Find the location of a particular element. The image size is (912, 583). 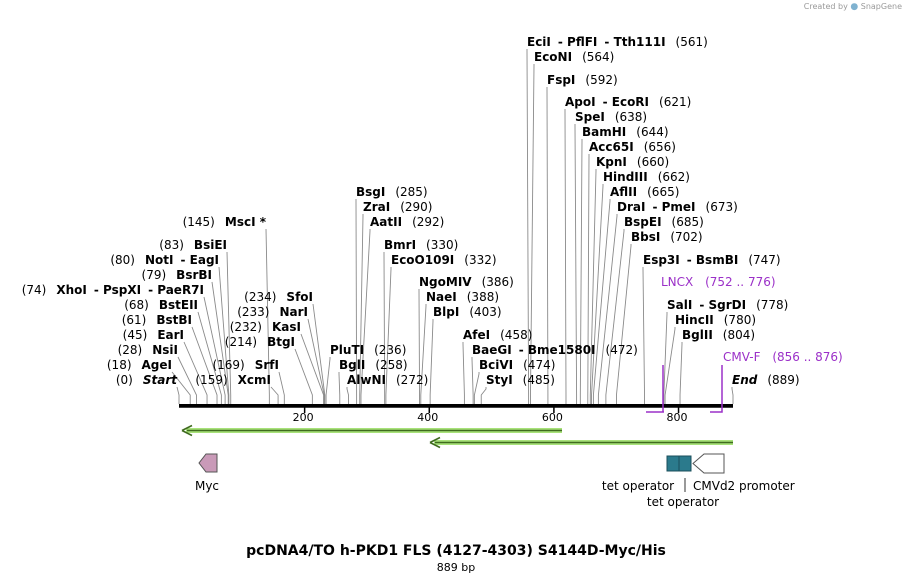

leader-bsiei is located at coordinates (229, 327).